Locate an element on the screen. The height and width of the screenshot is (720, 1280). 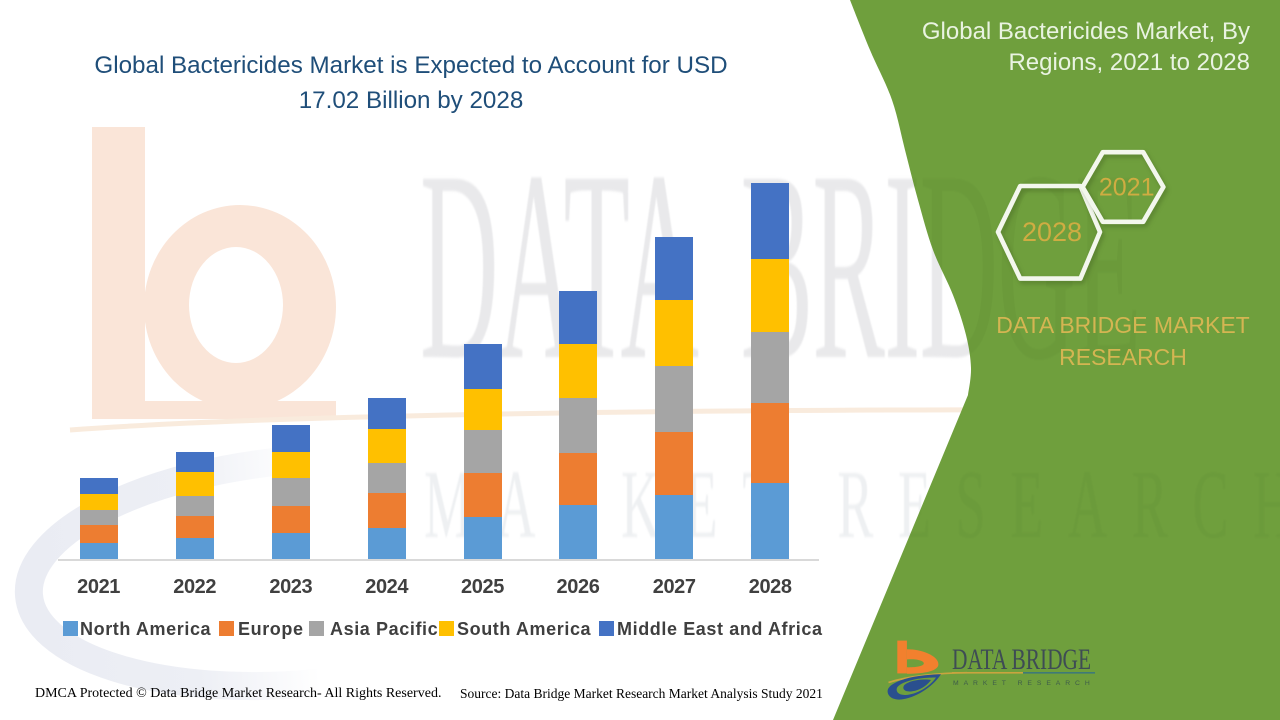
svg-text: 2028 is located at coordinates (1052, 232).